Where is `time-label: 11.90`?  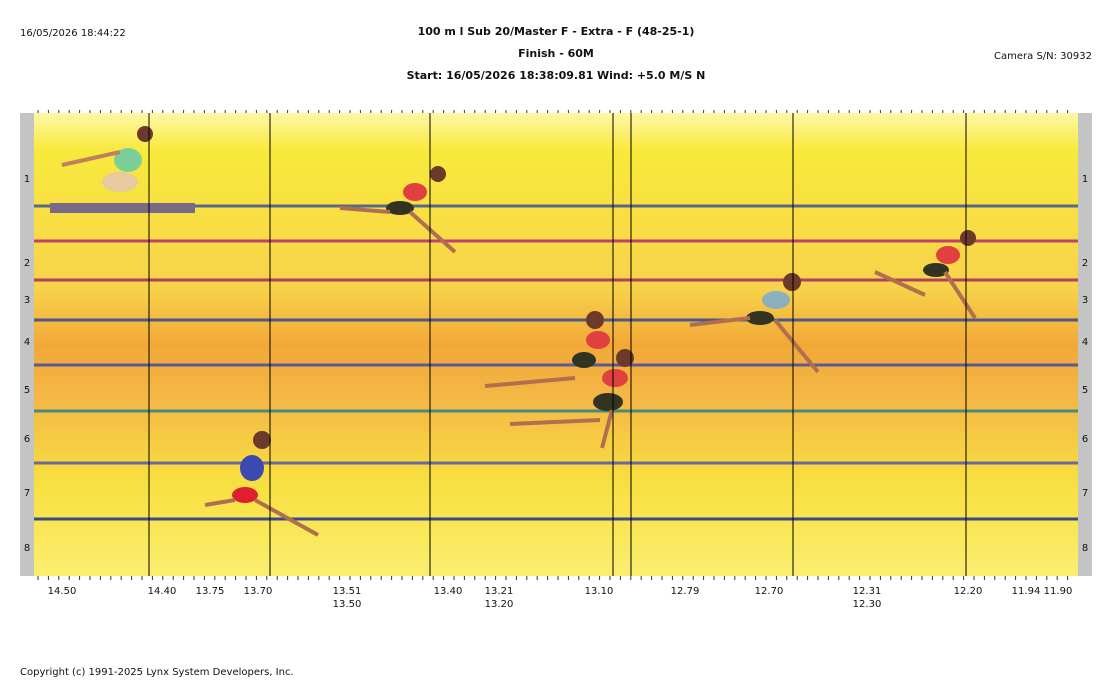
time-label: 11.90 is located at coordinates (1058, 591).